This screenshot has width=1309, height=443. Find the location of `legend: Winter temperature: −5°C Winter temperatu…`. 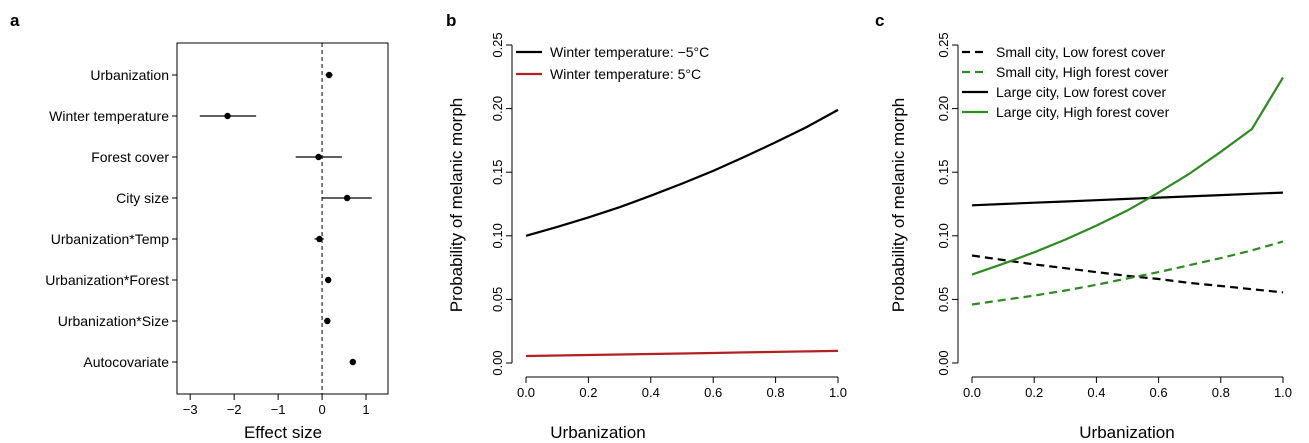

legend: Winter temperature: −5°C Winter temperatu… is located at coordinates (612, 63).